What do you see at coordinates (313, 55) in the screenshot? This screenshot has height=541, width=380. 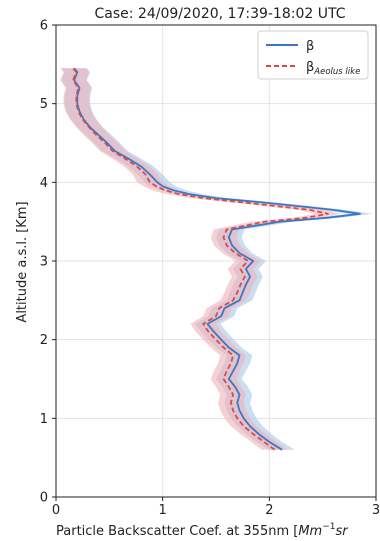 I see `legend: β βAeolus like` at bounding box center [313, 55].